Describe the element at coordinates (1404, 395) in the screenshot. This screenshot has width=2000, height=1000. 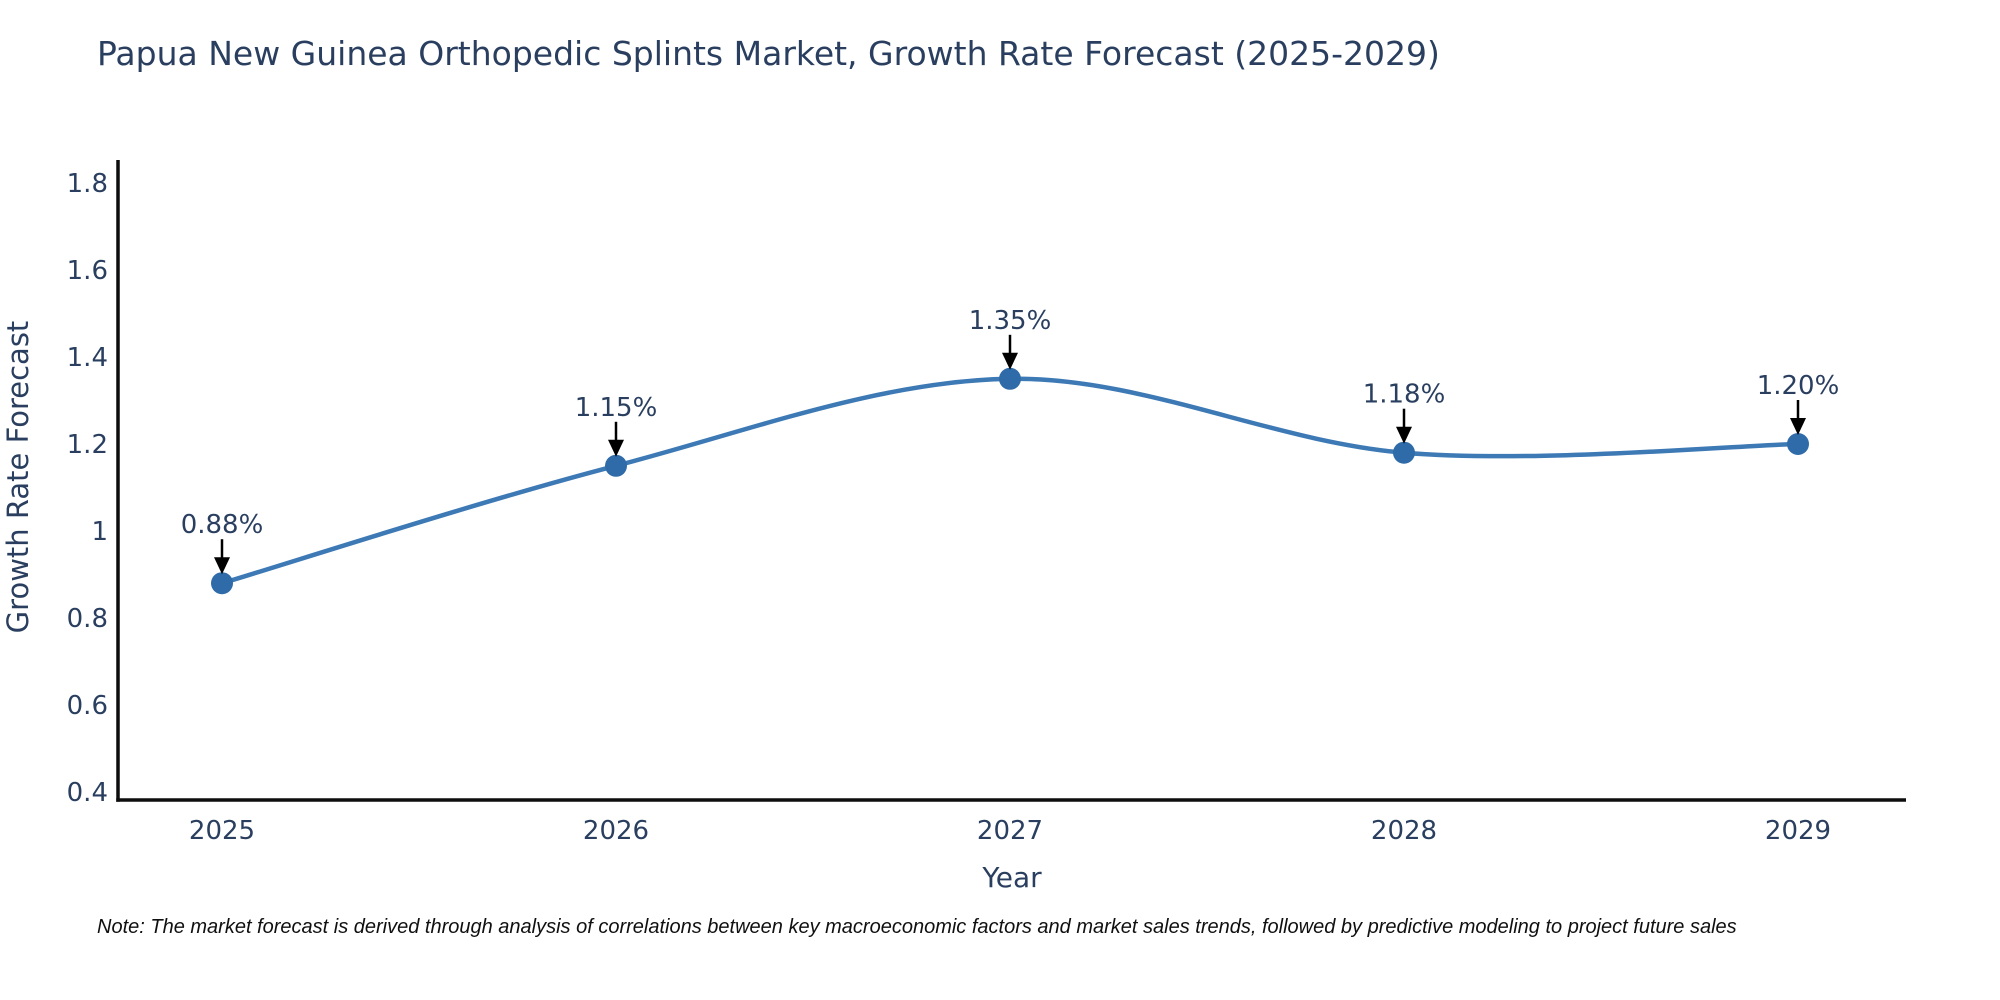
I see `data-point-label: 1.18%` at that location.